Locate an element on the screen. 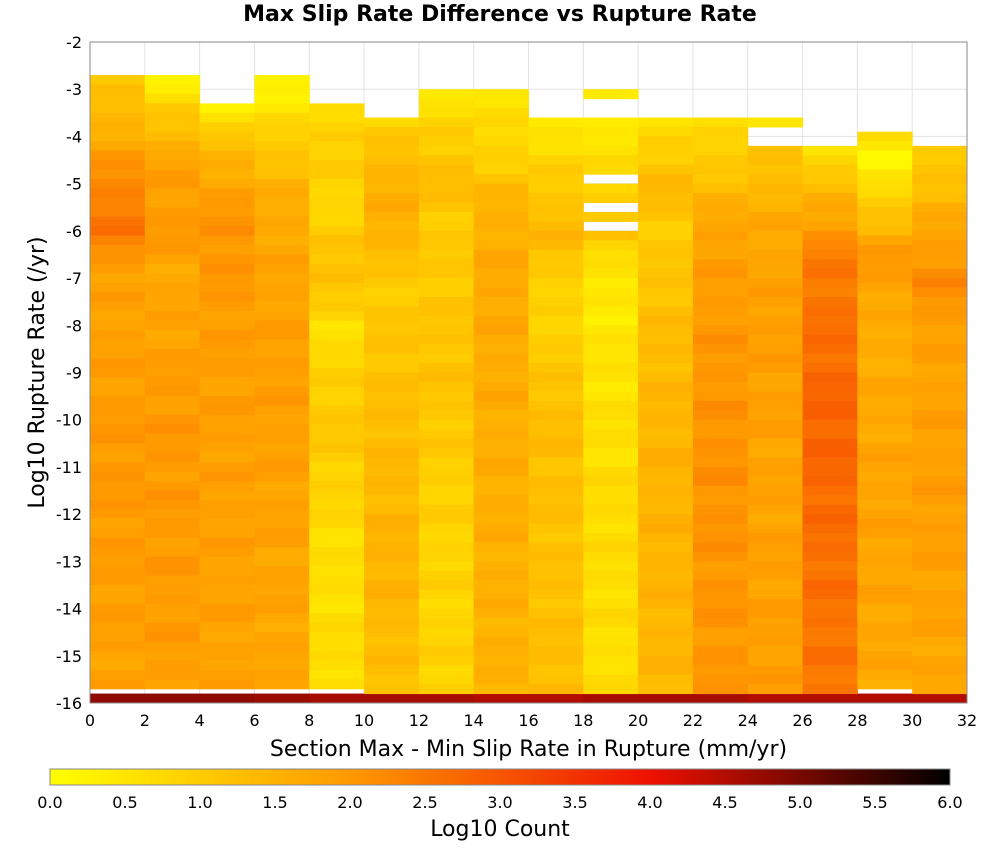 The image size is (1000, 850). colorbar-tick-label: 3.5 is located at coordinates (574, 802).